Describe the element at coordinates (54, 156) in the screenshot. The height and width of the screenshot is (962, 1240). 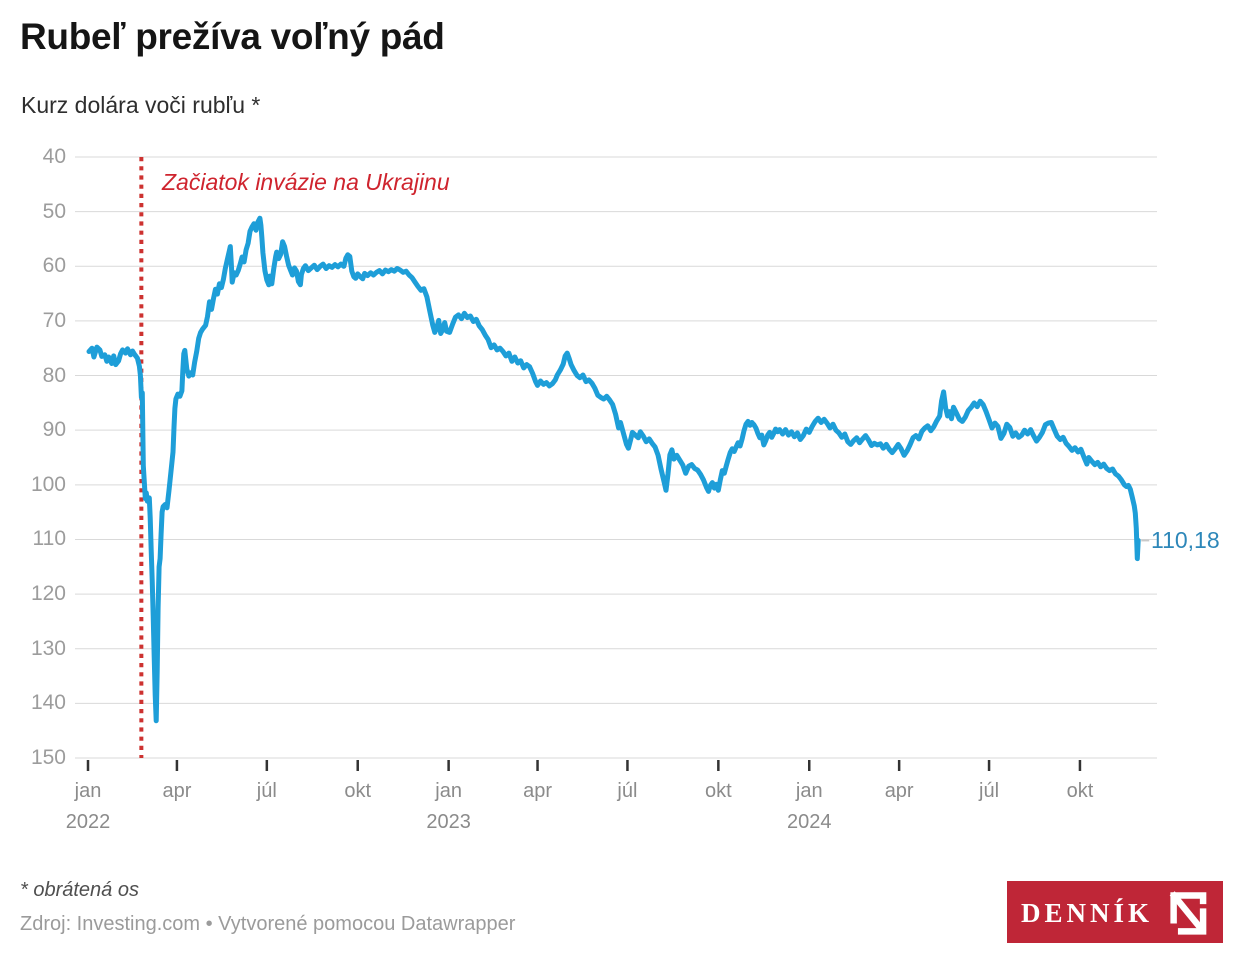
I see `y-axis-label: 40` at that location.